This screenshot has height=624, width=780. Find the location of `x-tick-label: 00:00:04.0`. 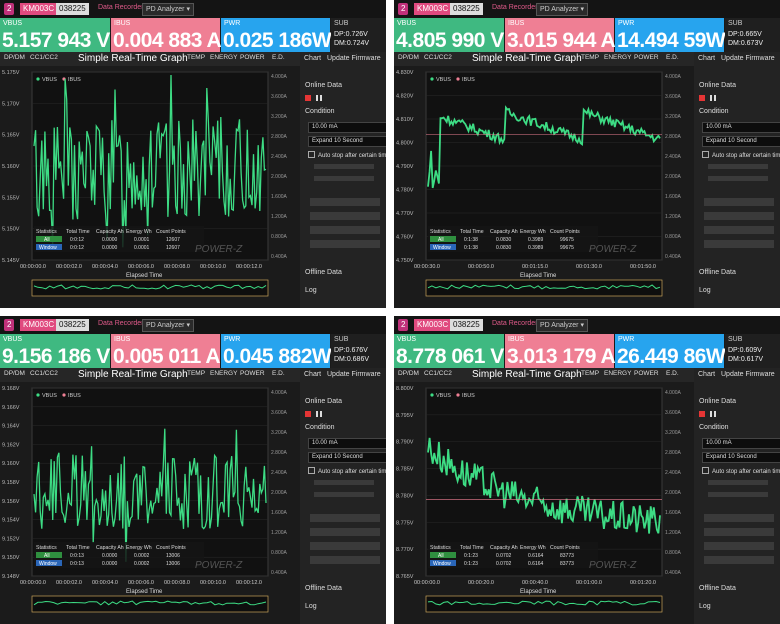

x-tick-label: 00:00:04.0 is located at coordinates (105, 583).